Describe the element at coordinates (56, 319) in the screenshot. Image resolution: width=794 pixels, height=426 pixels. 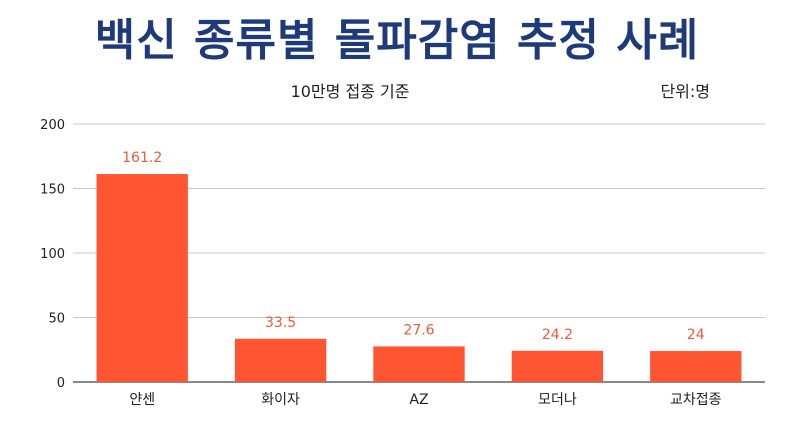
I see `y-tick-label: 50` at that location.